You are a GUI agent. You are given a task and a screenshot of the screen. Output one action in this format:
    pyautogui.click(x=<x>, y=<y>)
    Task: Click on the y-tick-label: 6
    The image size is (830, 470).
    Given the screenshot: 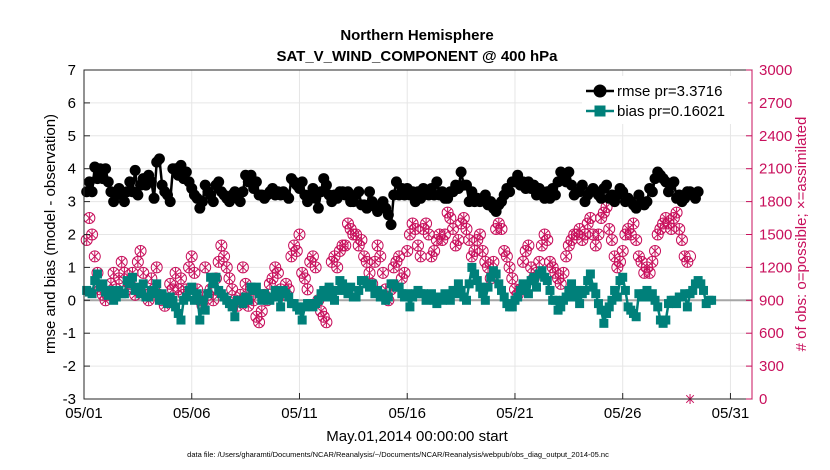 What is the action you would take?
    pyautogui.click(x=72, y=103)
    